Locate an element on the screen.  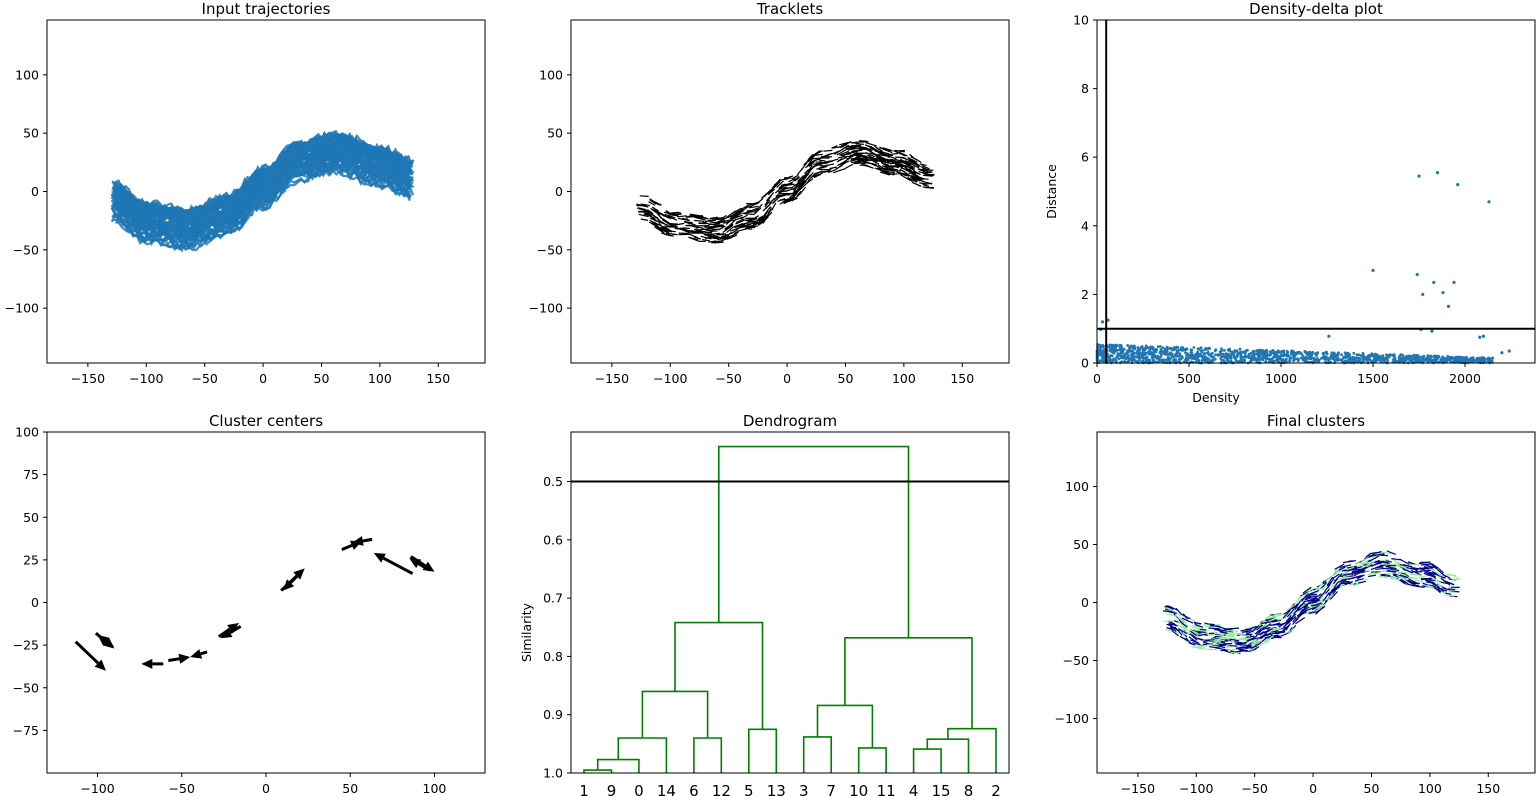
y-tick-label: 0 is located at coordinates (559, 191).